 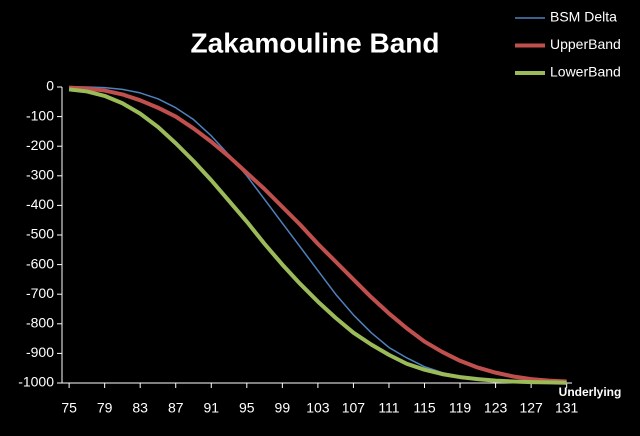 I want to click on chart-title: Zakamouline Band, so click(x=315, y=42).